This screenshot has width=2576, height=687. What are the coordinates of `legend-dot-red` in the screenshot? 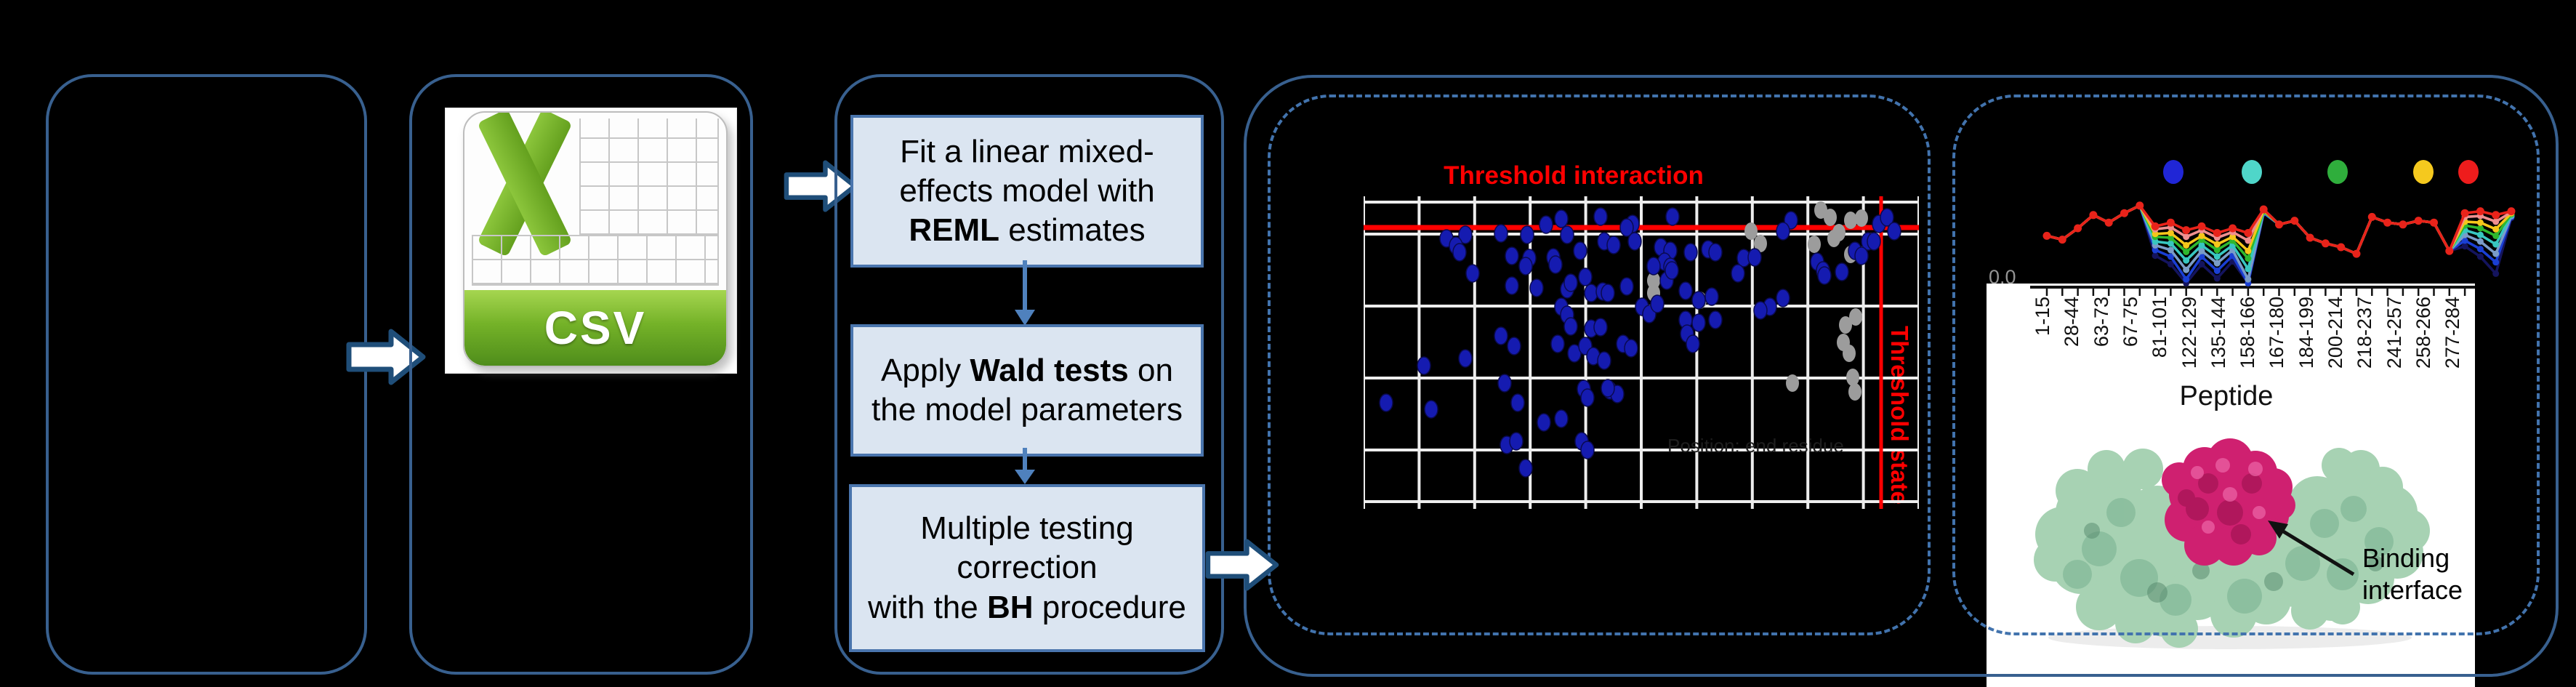 It's located at (2468, 172).